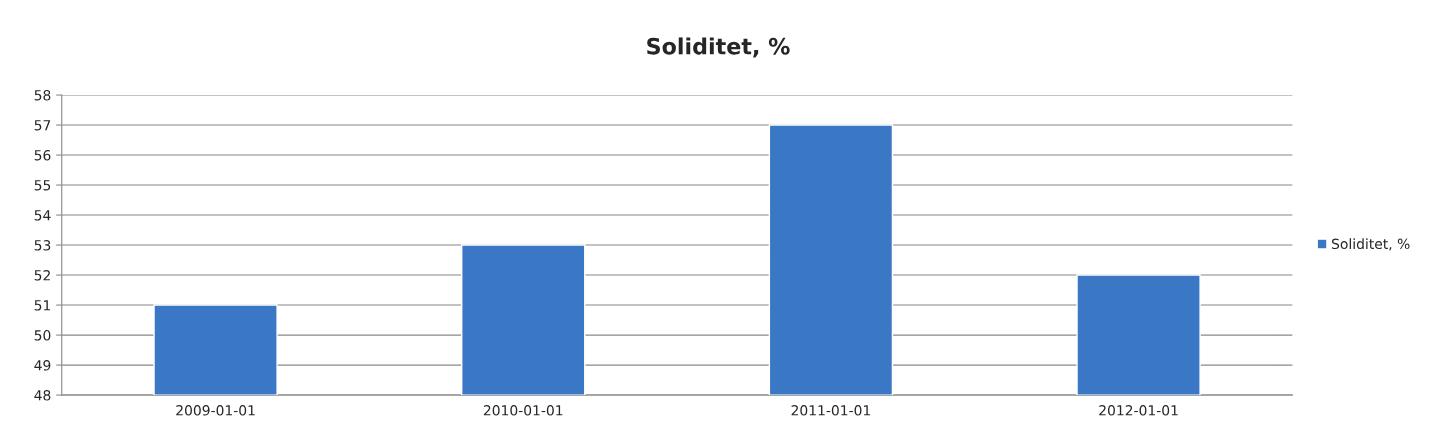 The image size is (1436, 438). I want to click on y-tick-label: 54, so click(42, 215).